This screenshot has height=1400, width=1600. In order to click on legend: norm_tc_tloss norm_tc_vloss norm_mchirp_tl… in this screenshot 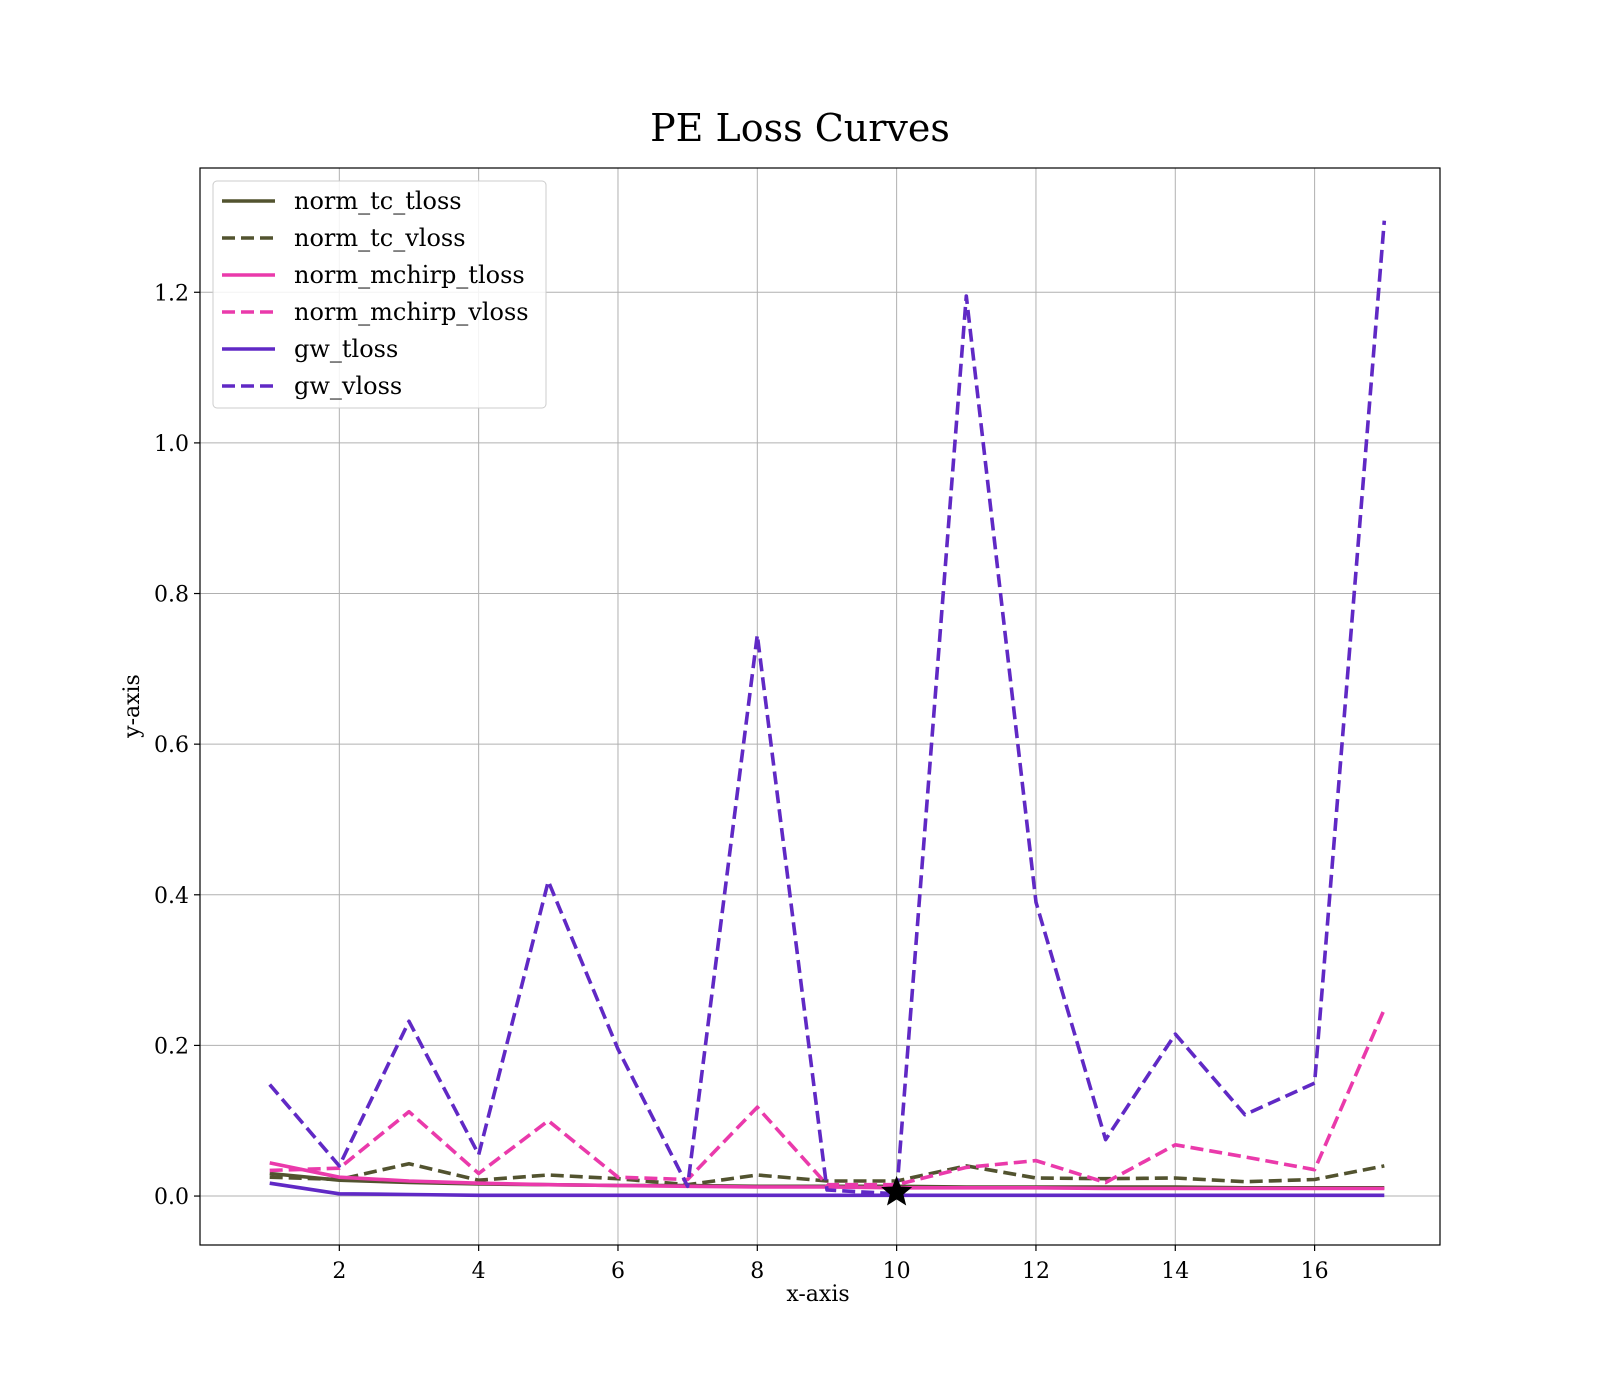, I will do `click(379, 294)`.